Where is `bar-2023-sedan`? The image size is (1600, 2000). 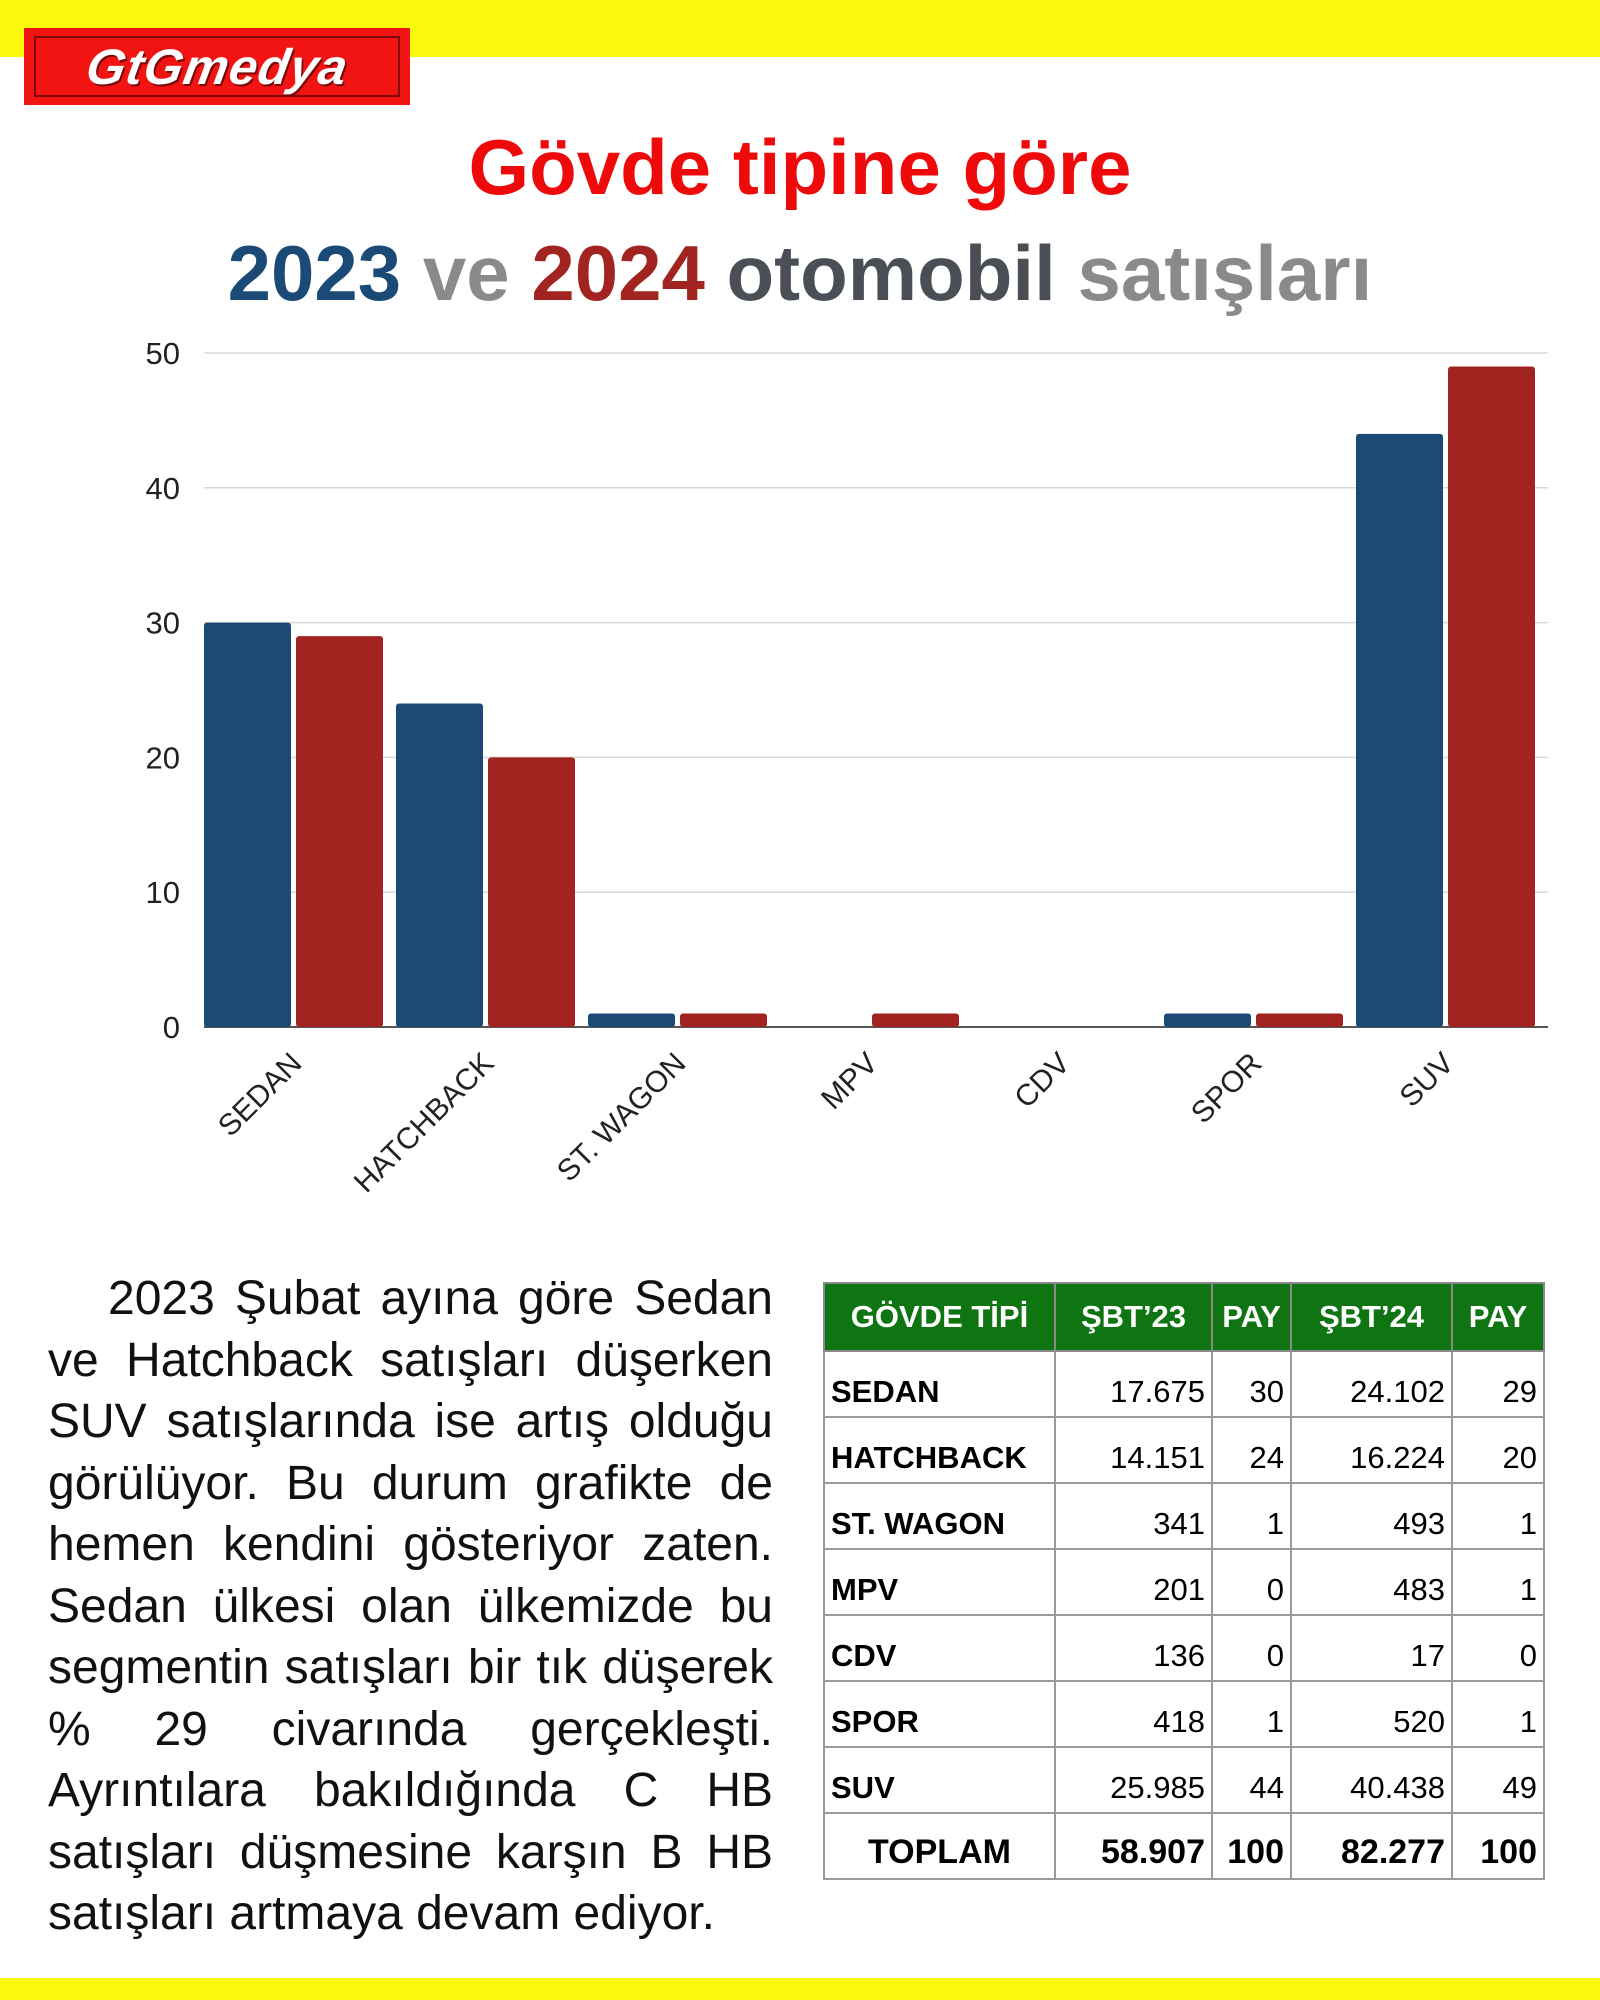
bar-2023-sedan is located at coordinates (247, 824).